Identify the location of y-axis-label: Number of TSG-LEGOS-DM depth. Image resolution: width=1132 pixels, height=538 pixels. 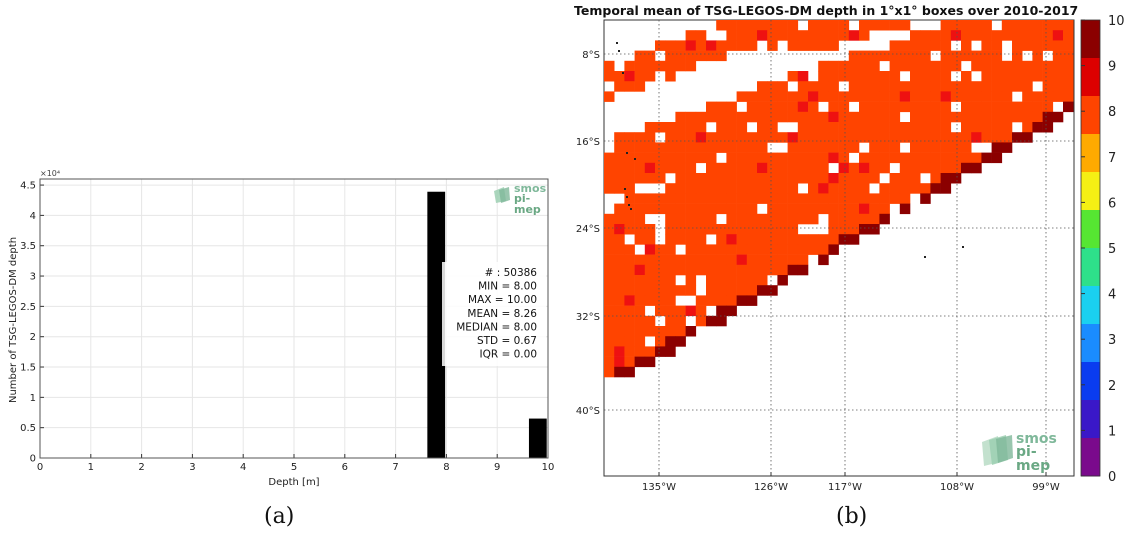
(13, 320).